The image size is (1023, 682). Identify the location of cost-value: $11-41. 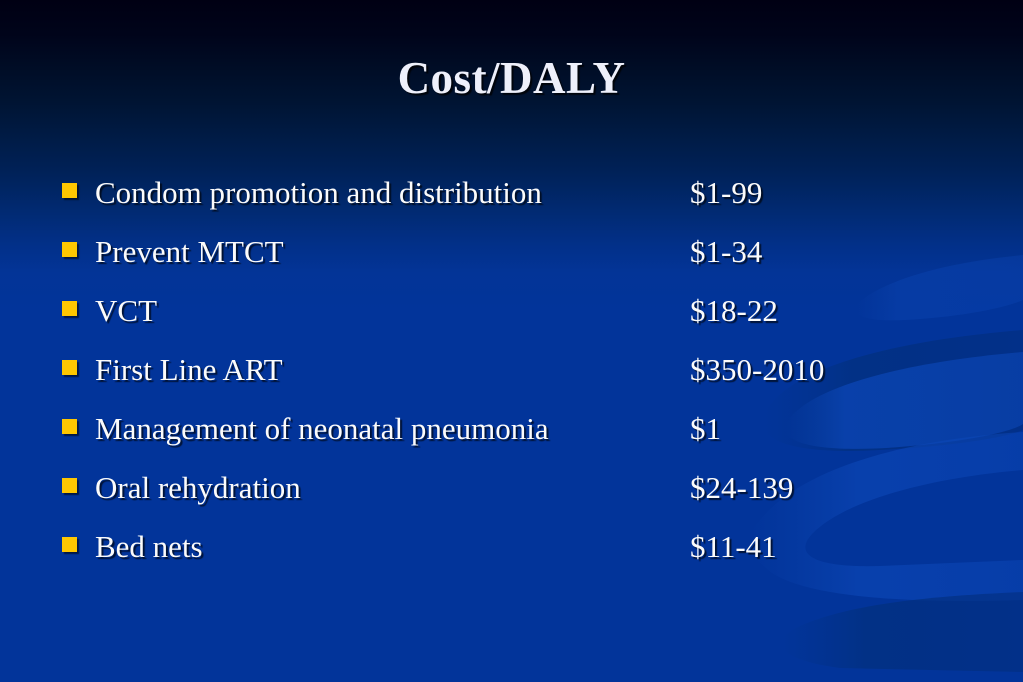
(733, 546).